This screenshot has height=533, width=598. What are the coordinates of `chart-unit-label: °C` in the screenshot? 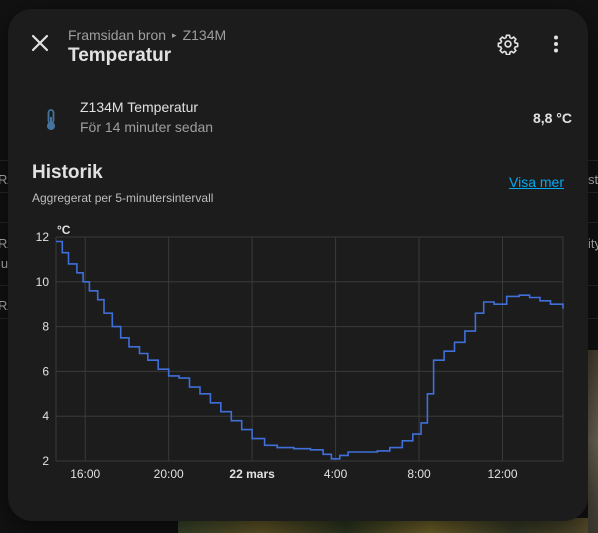 It's located at (64, 230).